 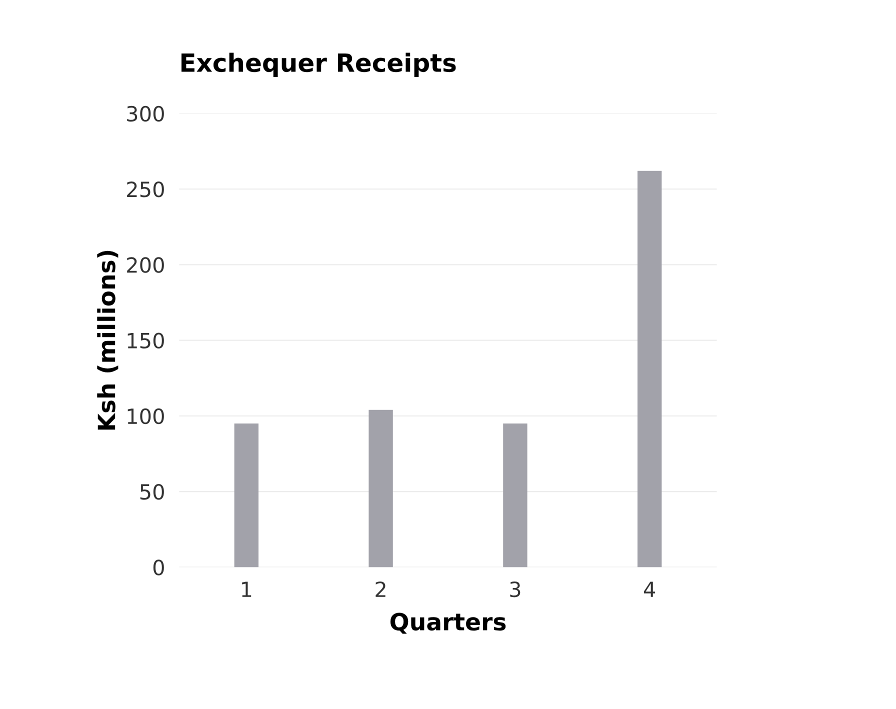 I want to click on x-tick-label: 4, so click(x=650, y=589).